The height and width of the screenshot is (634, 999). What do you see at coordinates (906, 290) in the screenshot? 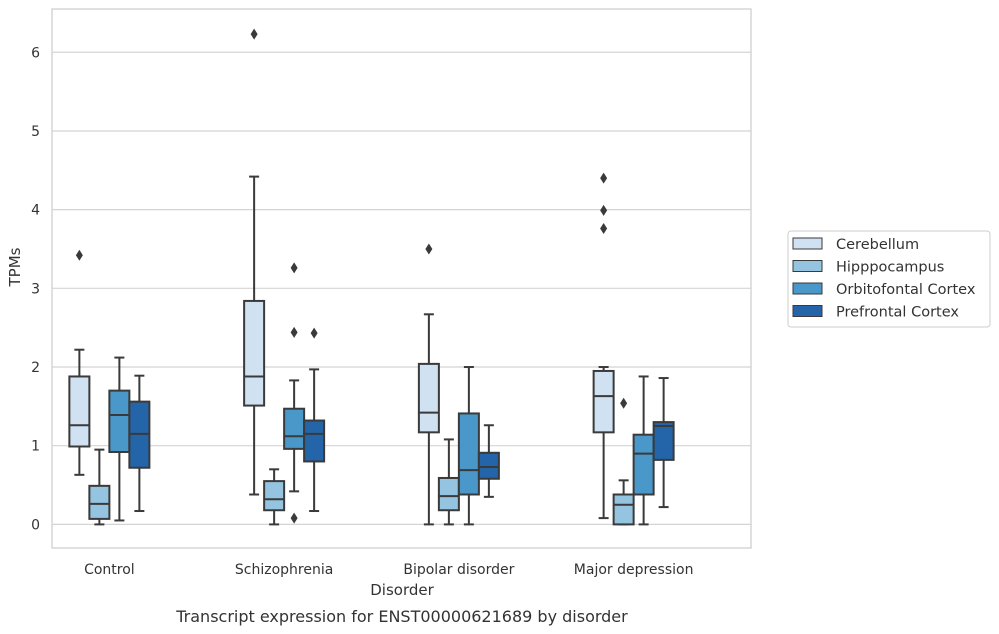
I see `legend-label: Orbitofontal Cortex` at bounding box center [906, 290].